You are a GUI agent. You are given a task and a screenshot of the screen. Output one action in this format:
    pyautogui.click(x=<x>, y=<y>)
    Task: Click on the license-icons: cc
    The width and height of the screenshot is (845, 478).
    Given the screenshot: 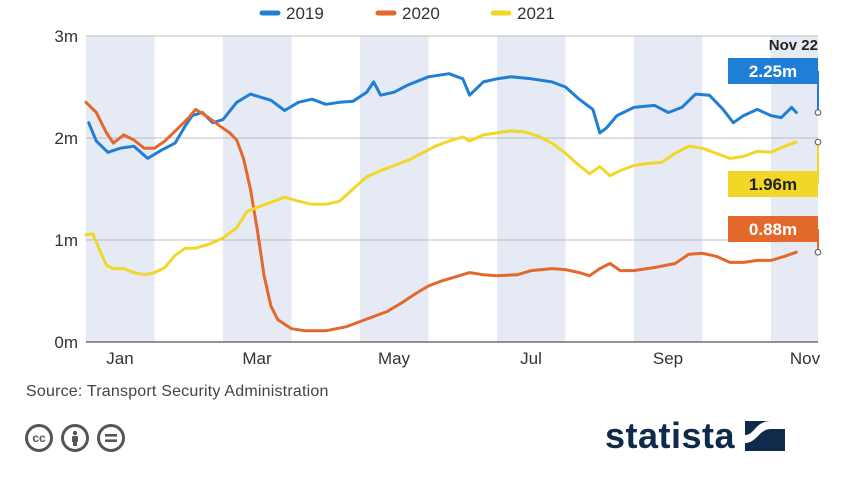 What is the action you would take?
    pyautogui.click(x=75, y=438)
    